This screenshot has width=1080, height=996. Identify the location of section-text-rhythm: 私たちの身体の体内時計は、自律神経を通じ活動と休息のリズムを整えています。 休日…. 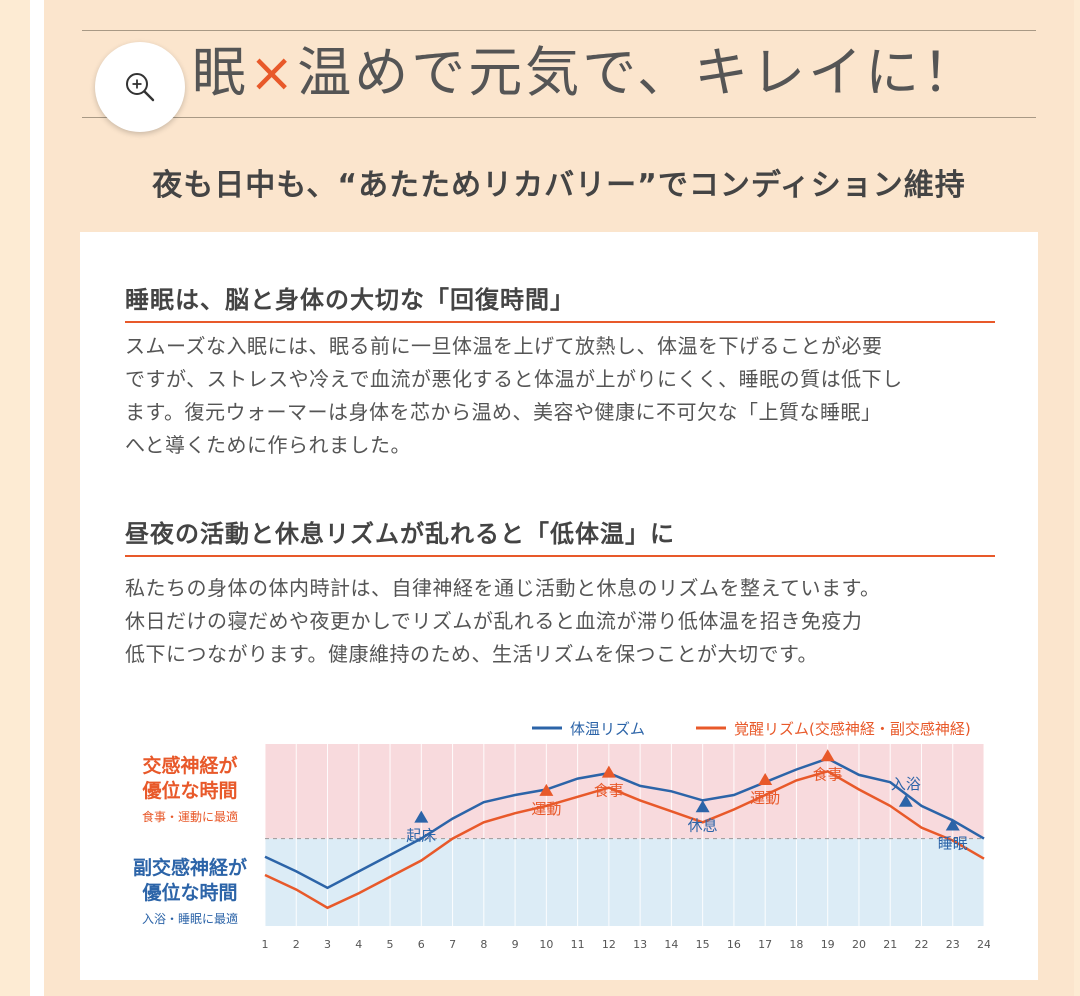
(565, 621).